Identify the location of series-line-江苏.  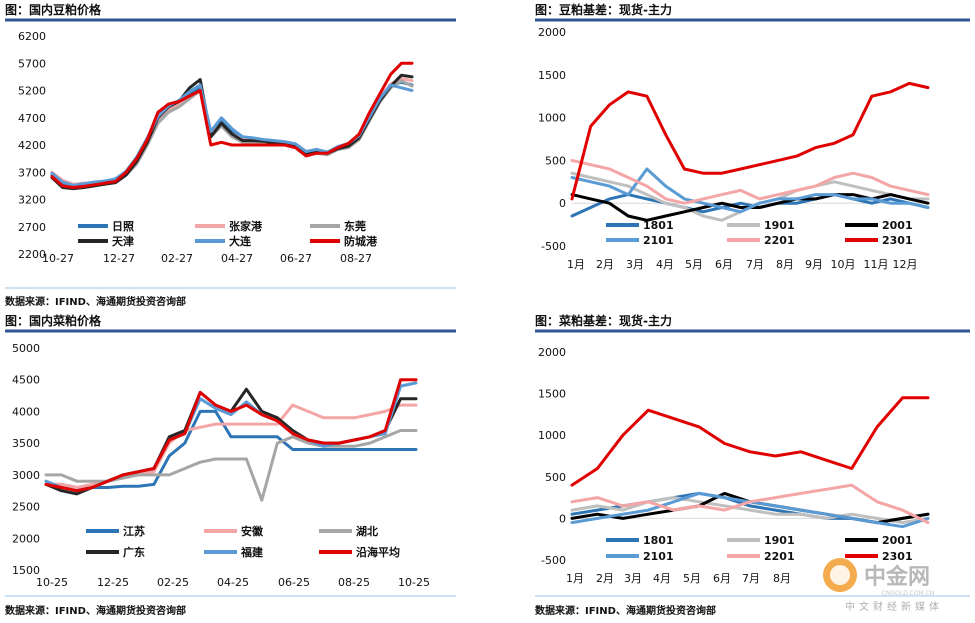
(231, 449).